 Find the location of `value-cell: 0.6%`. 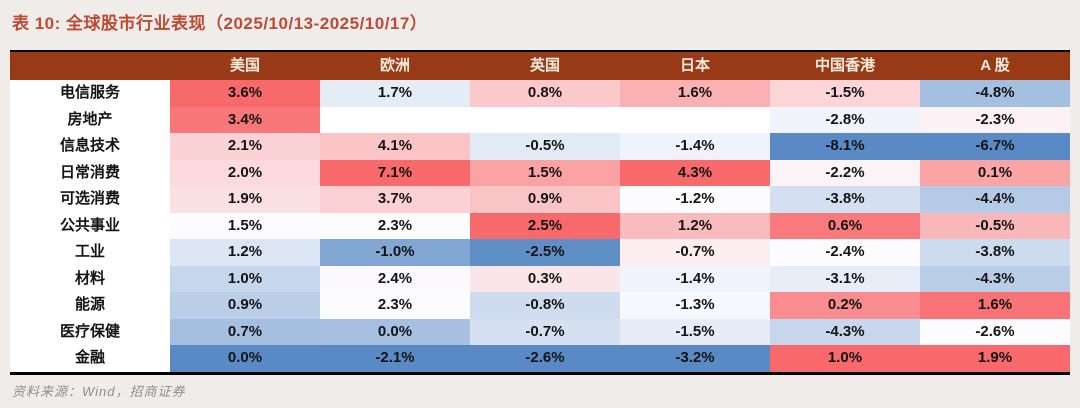

value-cell: 0.6% is located at coordinates (845, 225).